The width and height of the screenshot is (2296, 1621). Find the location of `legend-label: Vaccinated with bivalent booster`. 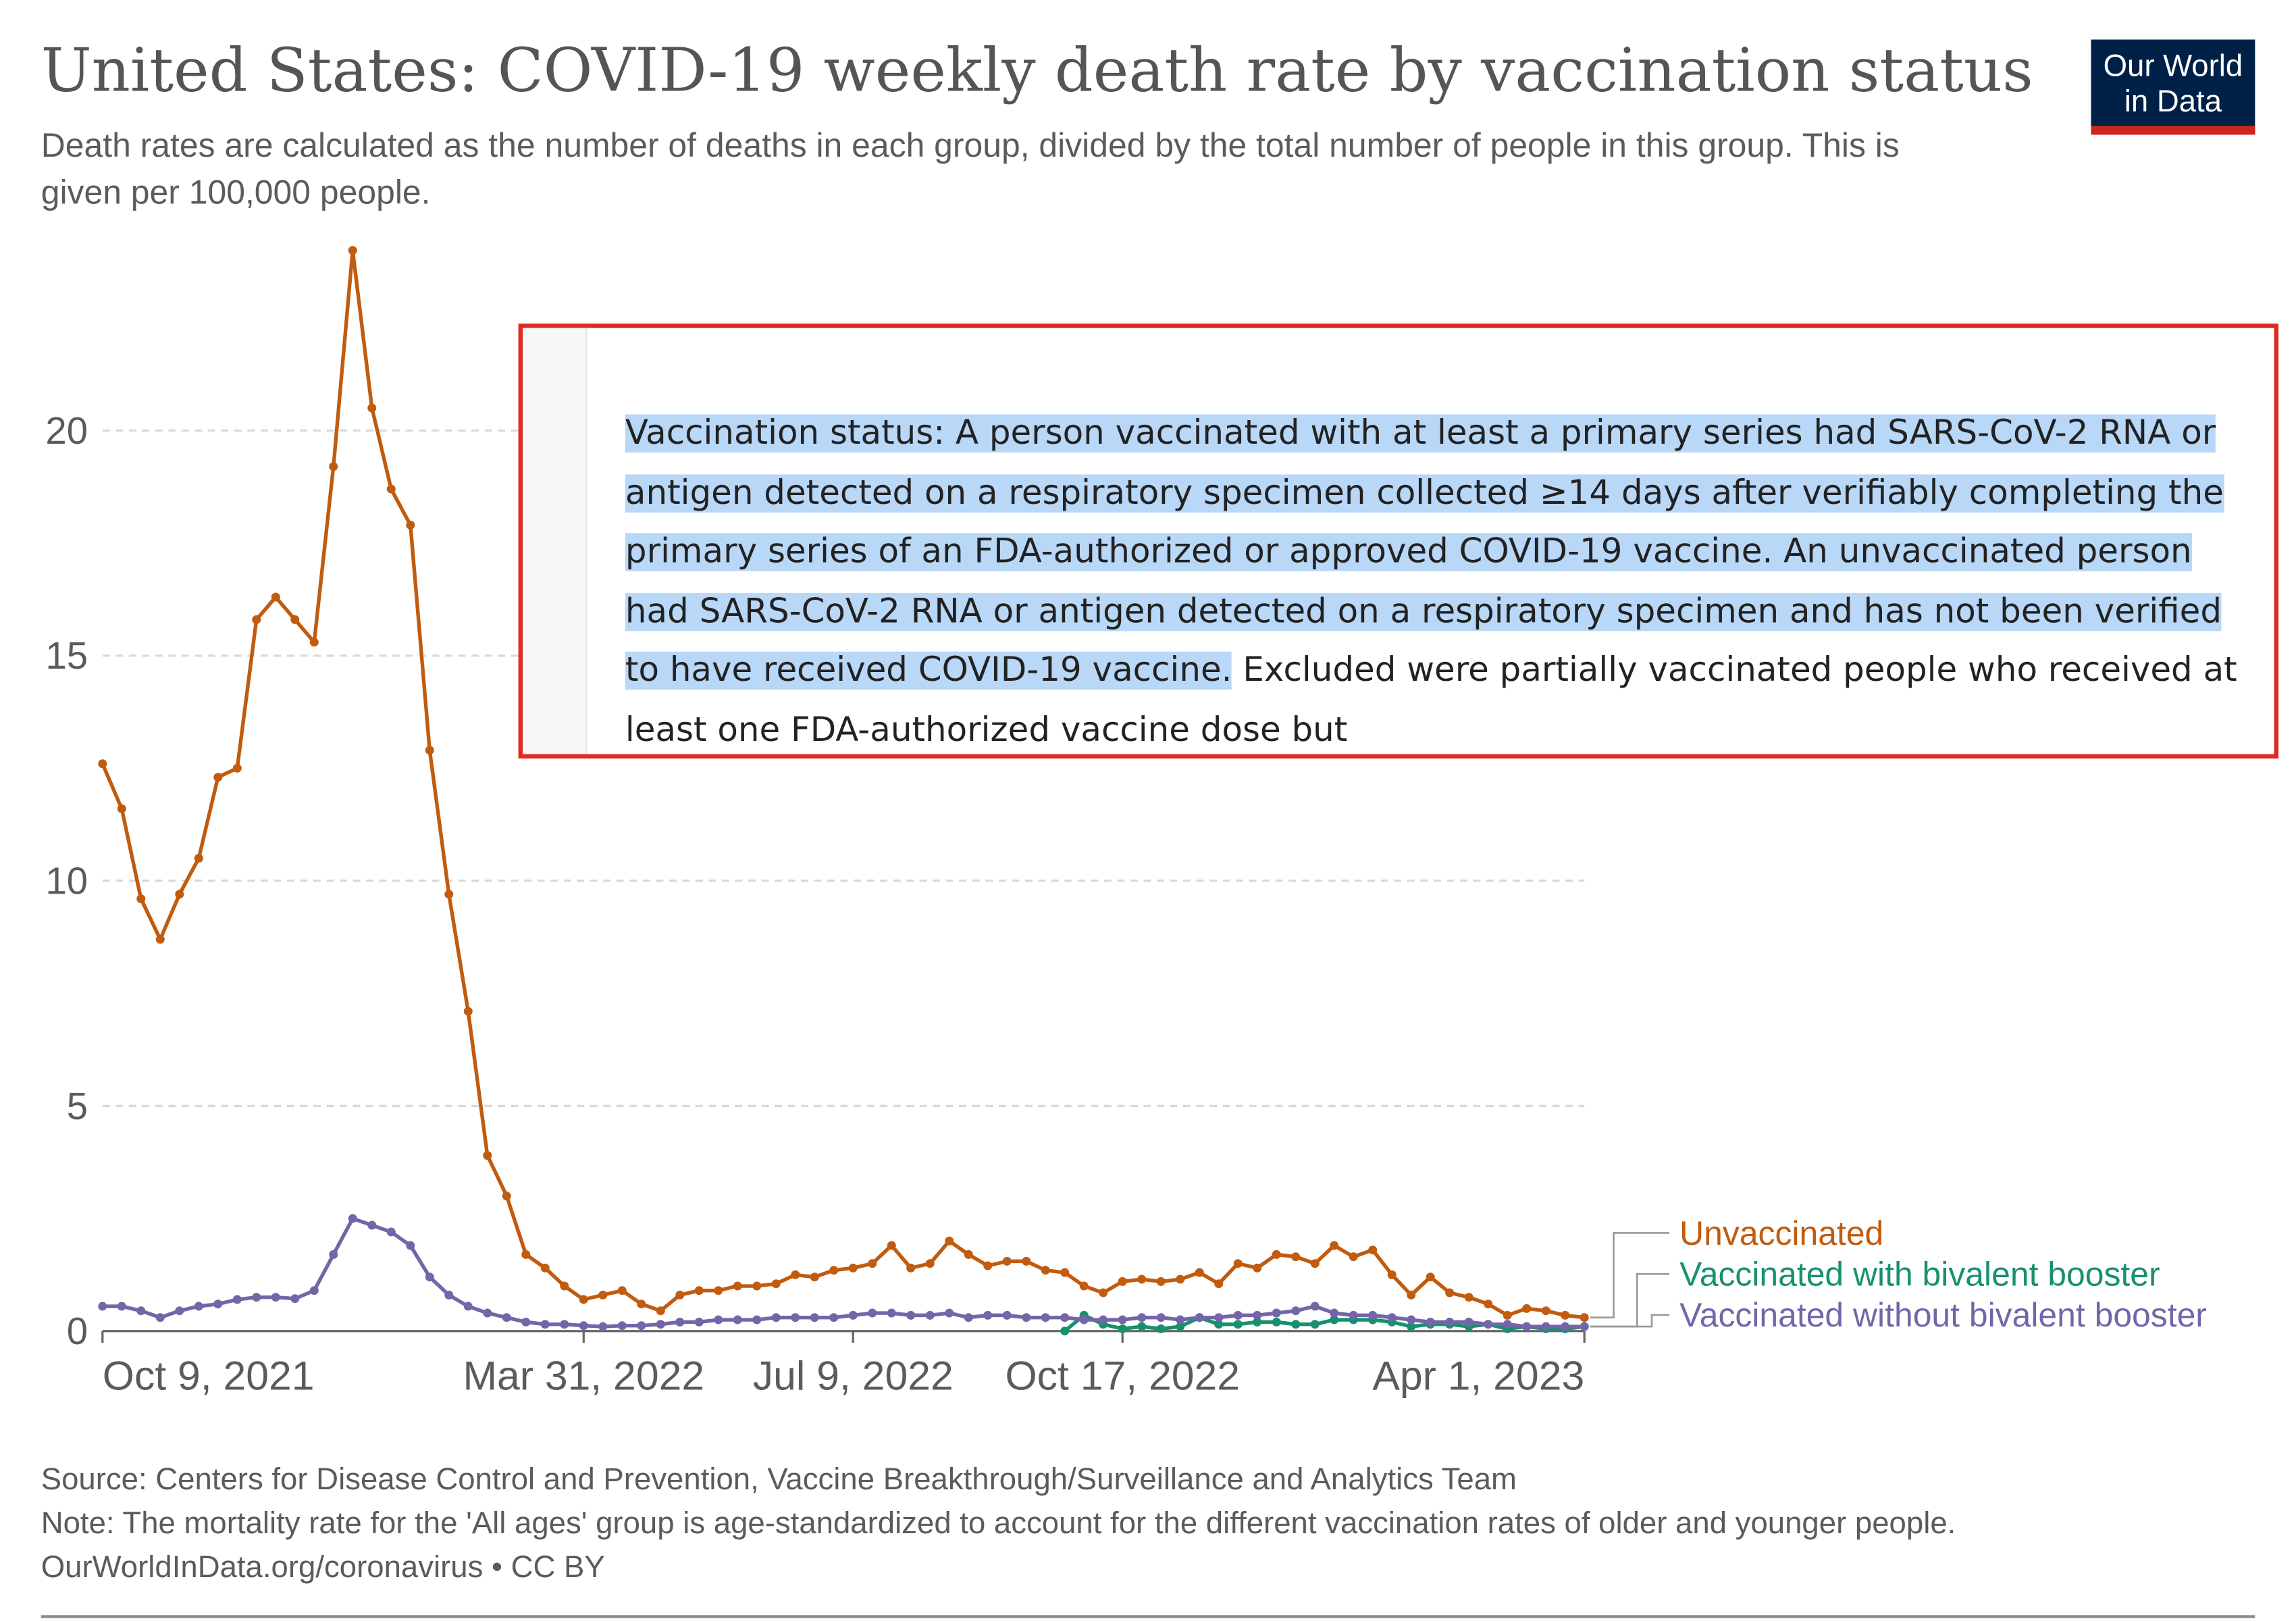

legend-label: Vaccinated with bivalent booster is located at coordinates (1919, 1274).